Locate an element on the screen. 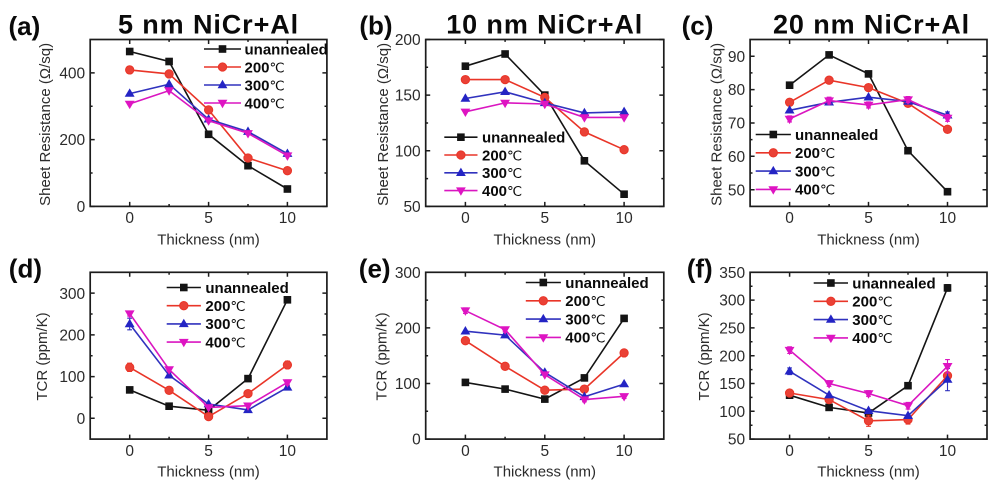  svg-text: 70 is located at coordinates (737, 124).